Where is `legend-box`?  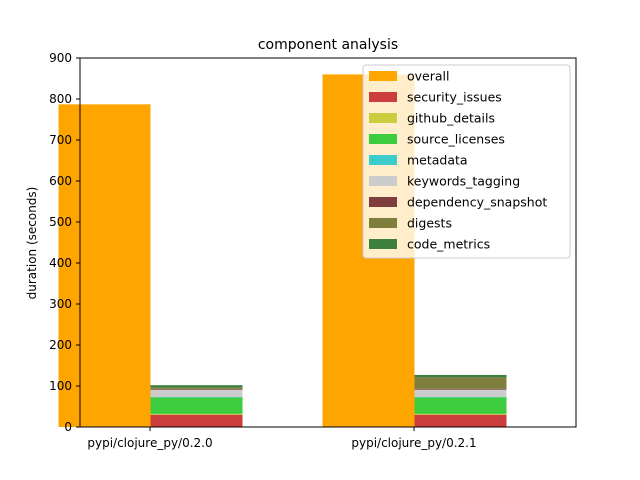 legend-box is located at coordinates (466, 161).